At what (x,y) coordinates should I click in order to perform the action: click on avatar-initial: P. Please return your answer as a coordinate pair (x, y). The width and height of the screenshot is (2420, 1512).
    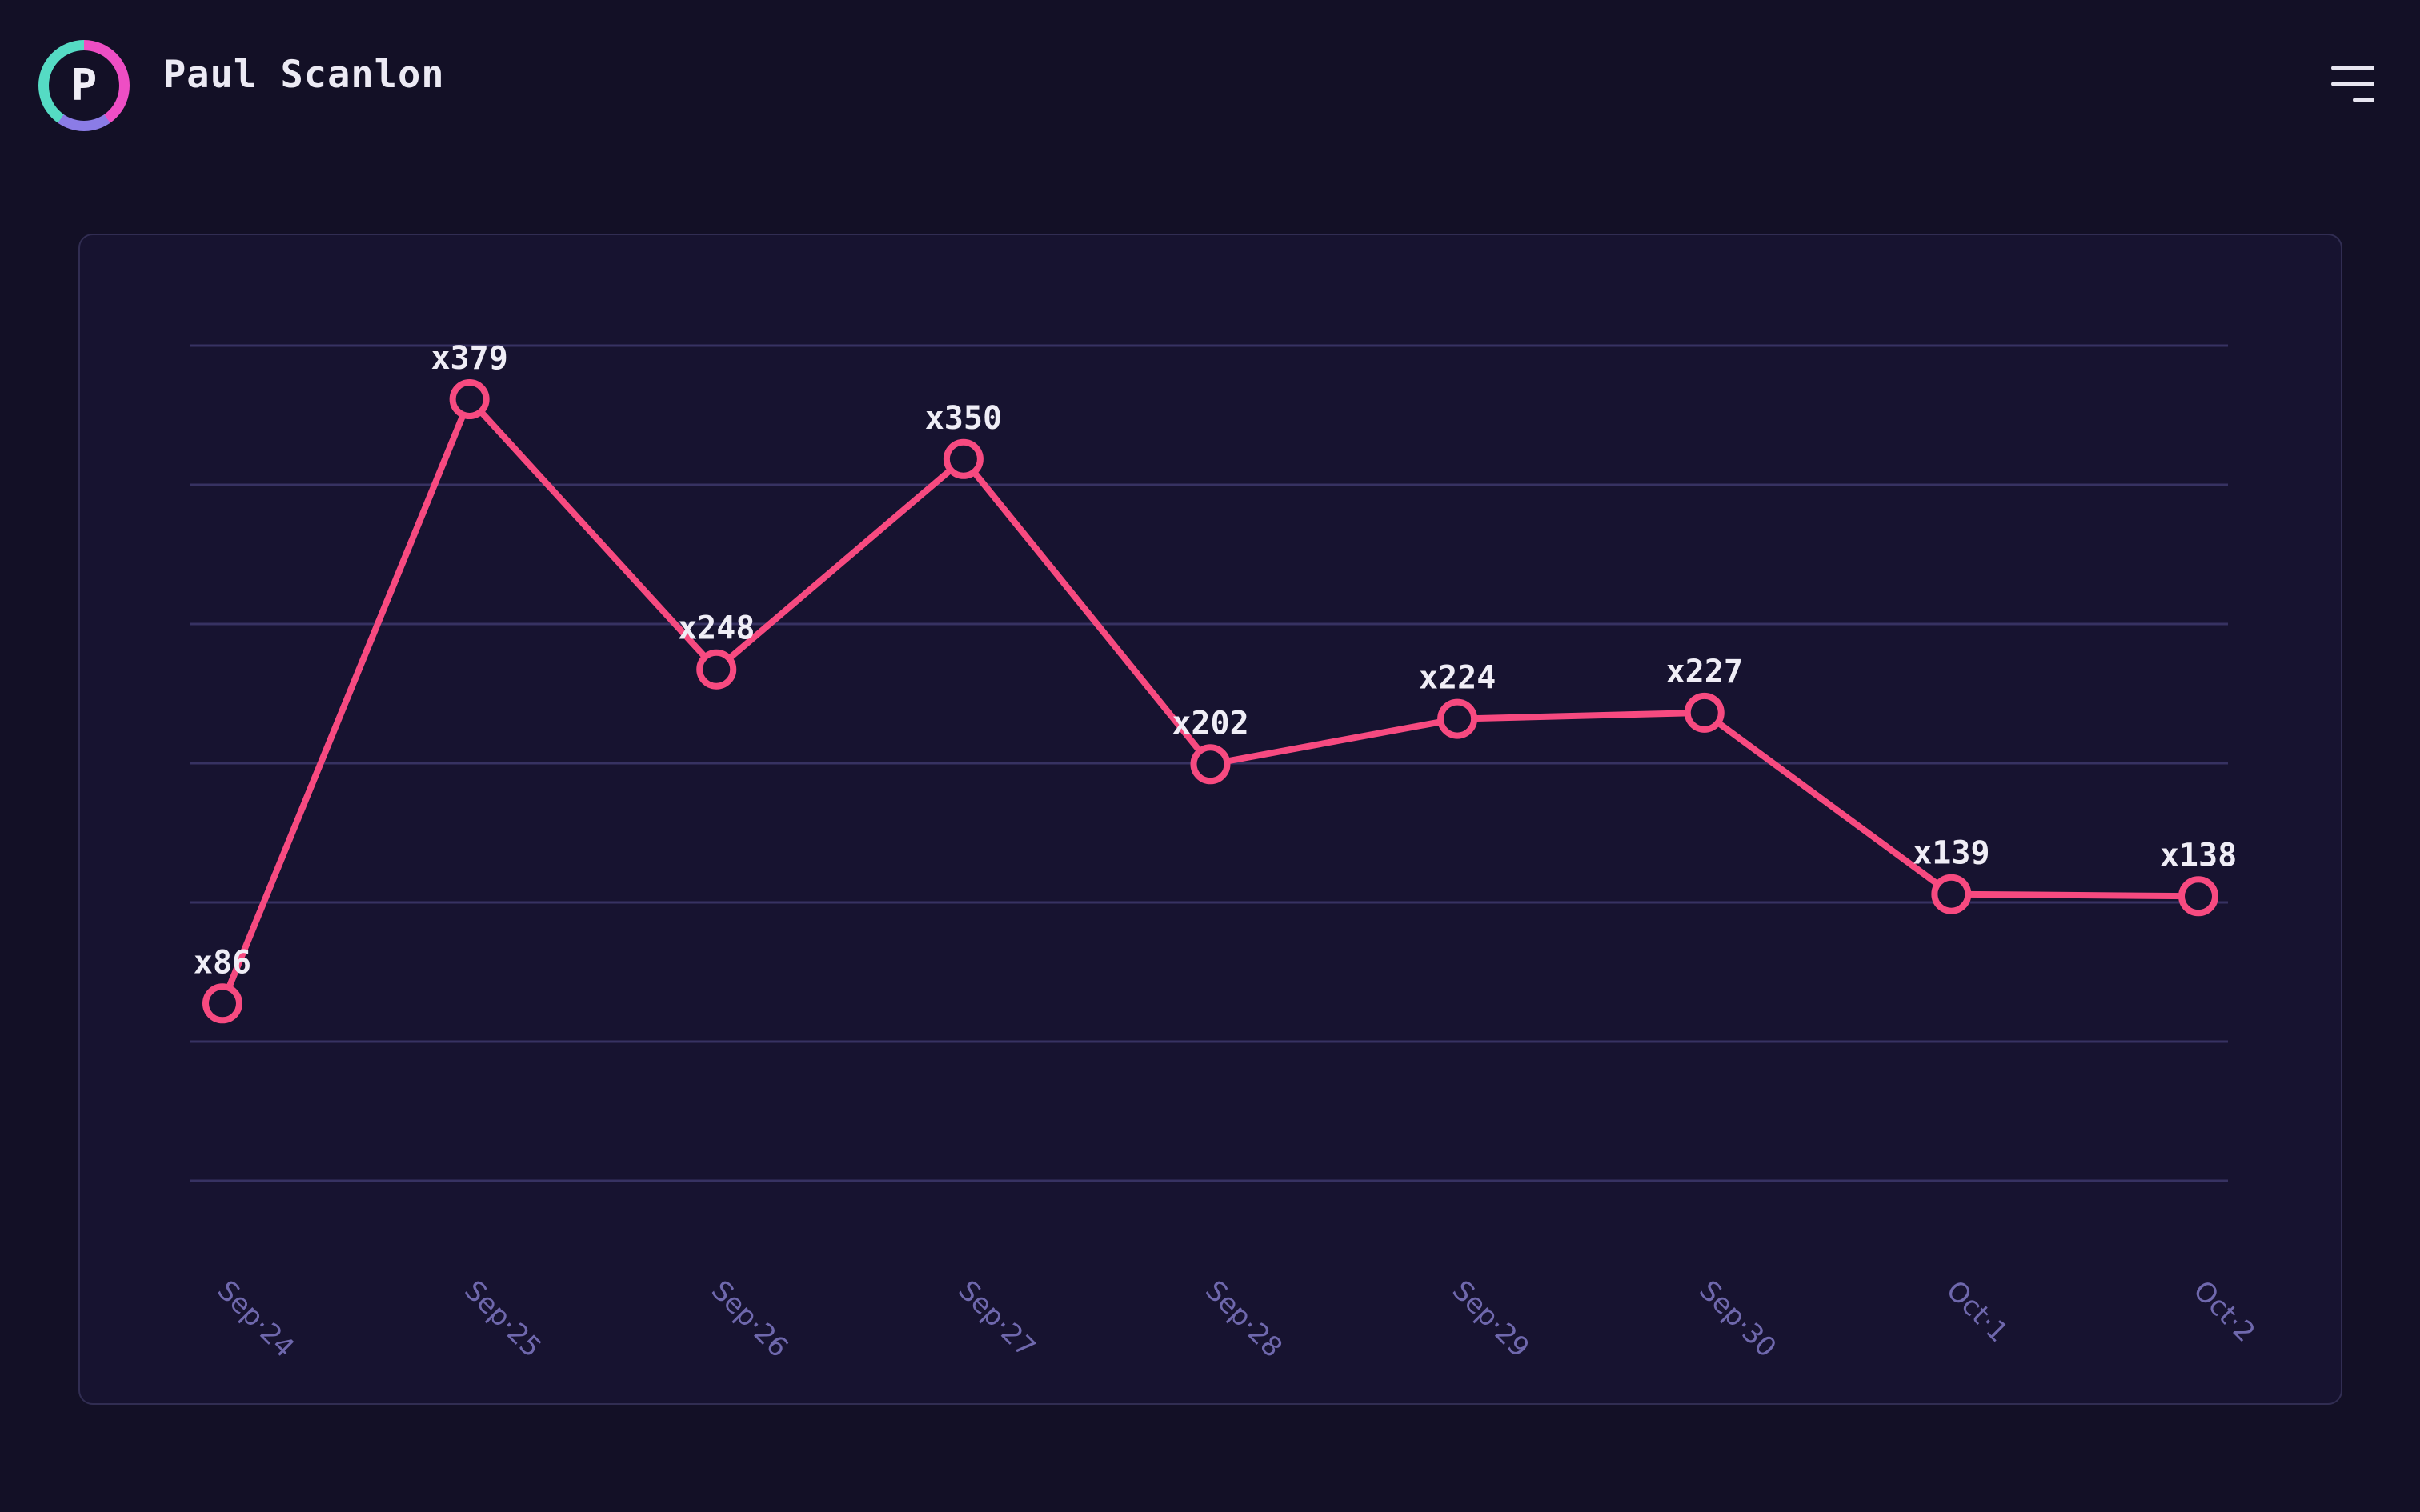
    Looking at the image, I should click on (84, 85).